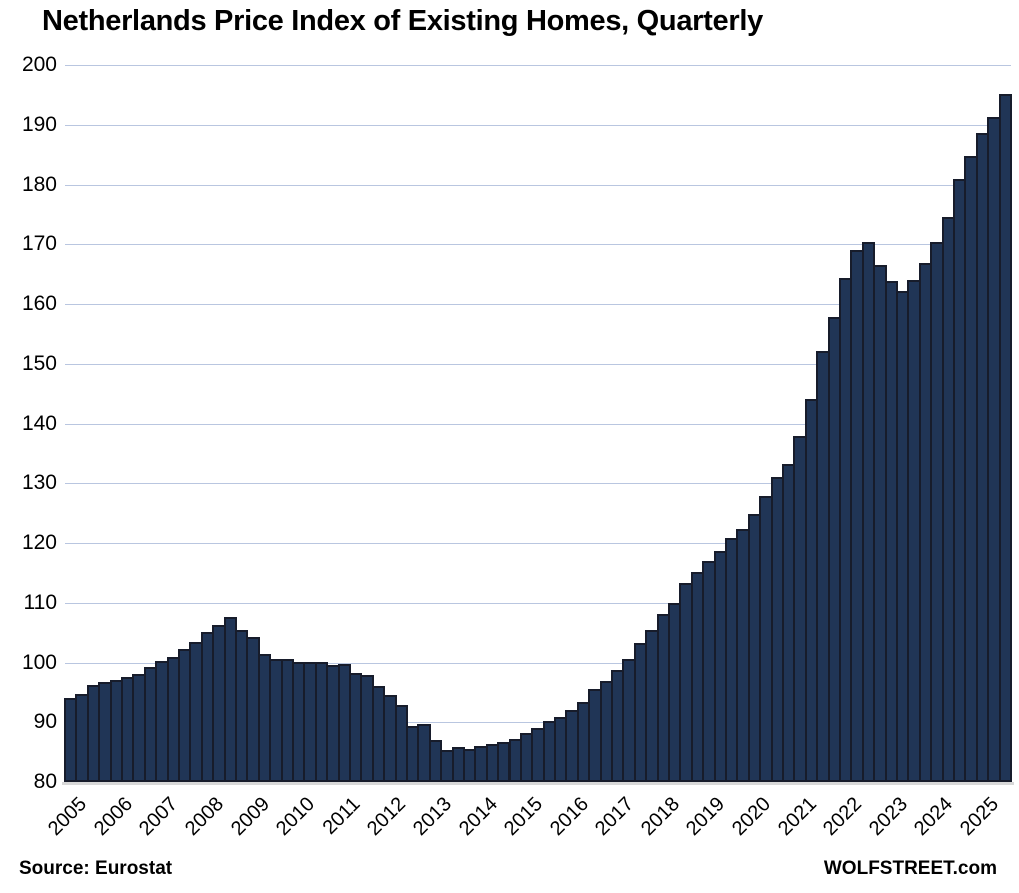 Image resolution: width=1019 pixels, height=893 pixels. What do you see at coordinates (538, 783) in the screenshot?
I see `x-axis-line` at bounding box center [538, 783].